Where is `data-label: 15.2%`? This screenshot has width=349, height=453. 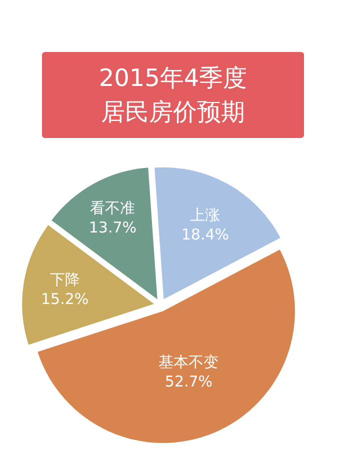 data-label: 15.2% is located at coordinates (64, 299).